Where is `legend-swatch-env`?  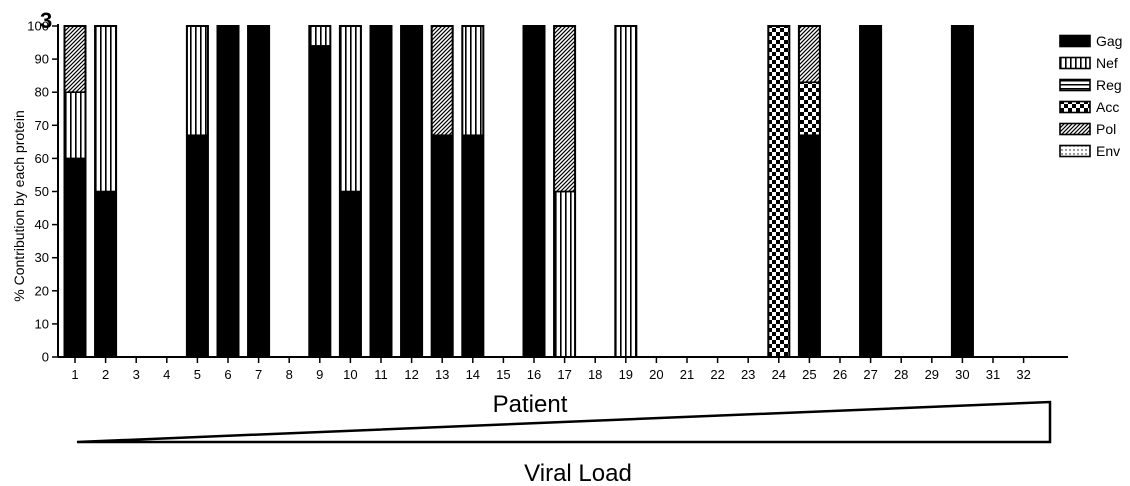
legend-swatch-env is located at coordinates (1075, 151).